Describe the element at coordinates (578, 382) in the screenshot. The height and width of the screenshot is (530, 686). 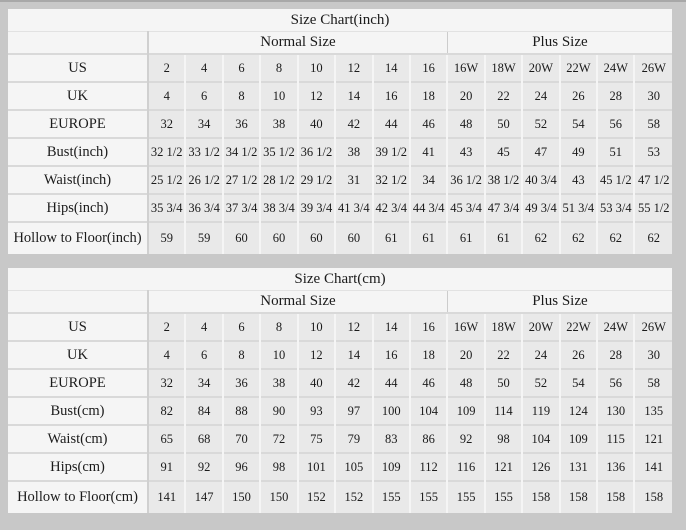
I see `size-value-cell: 54` at that location.